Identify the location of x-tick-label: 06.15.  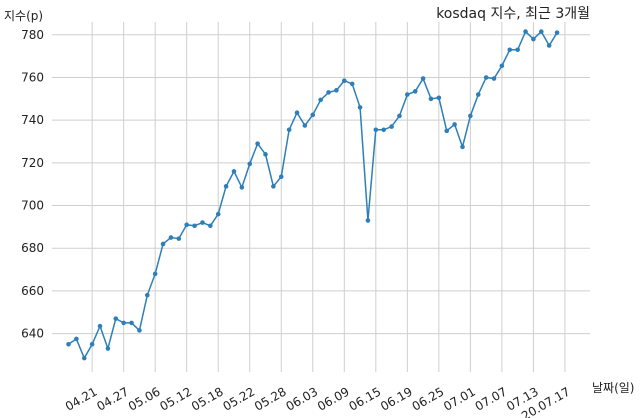
(365, 398).